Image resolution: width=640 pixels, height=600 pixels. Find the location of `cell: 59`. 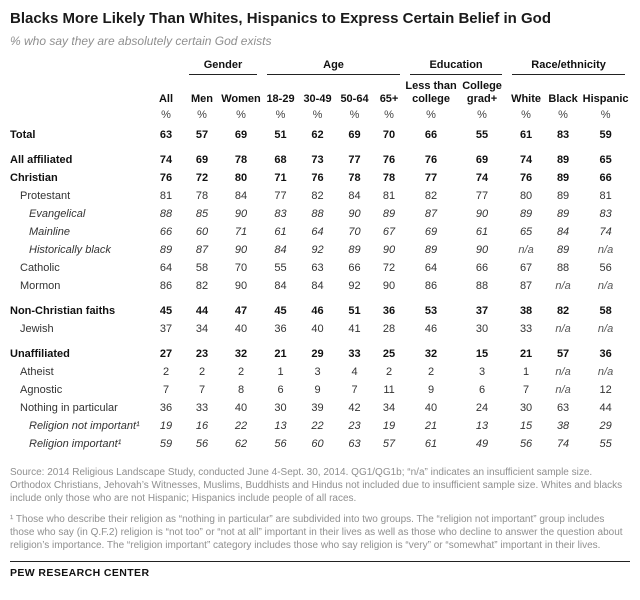

cell: 59 is located at coordinates (166, 443).